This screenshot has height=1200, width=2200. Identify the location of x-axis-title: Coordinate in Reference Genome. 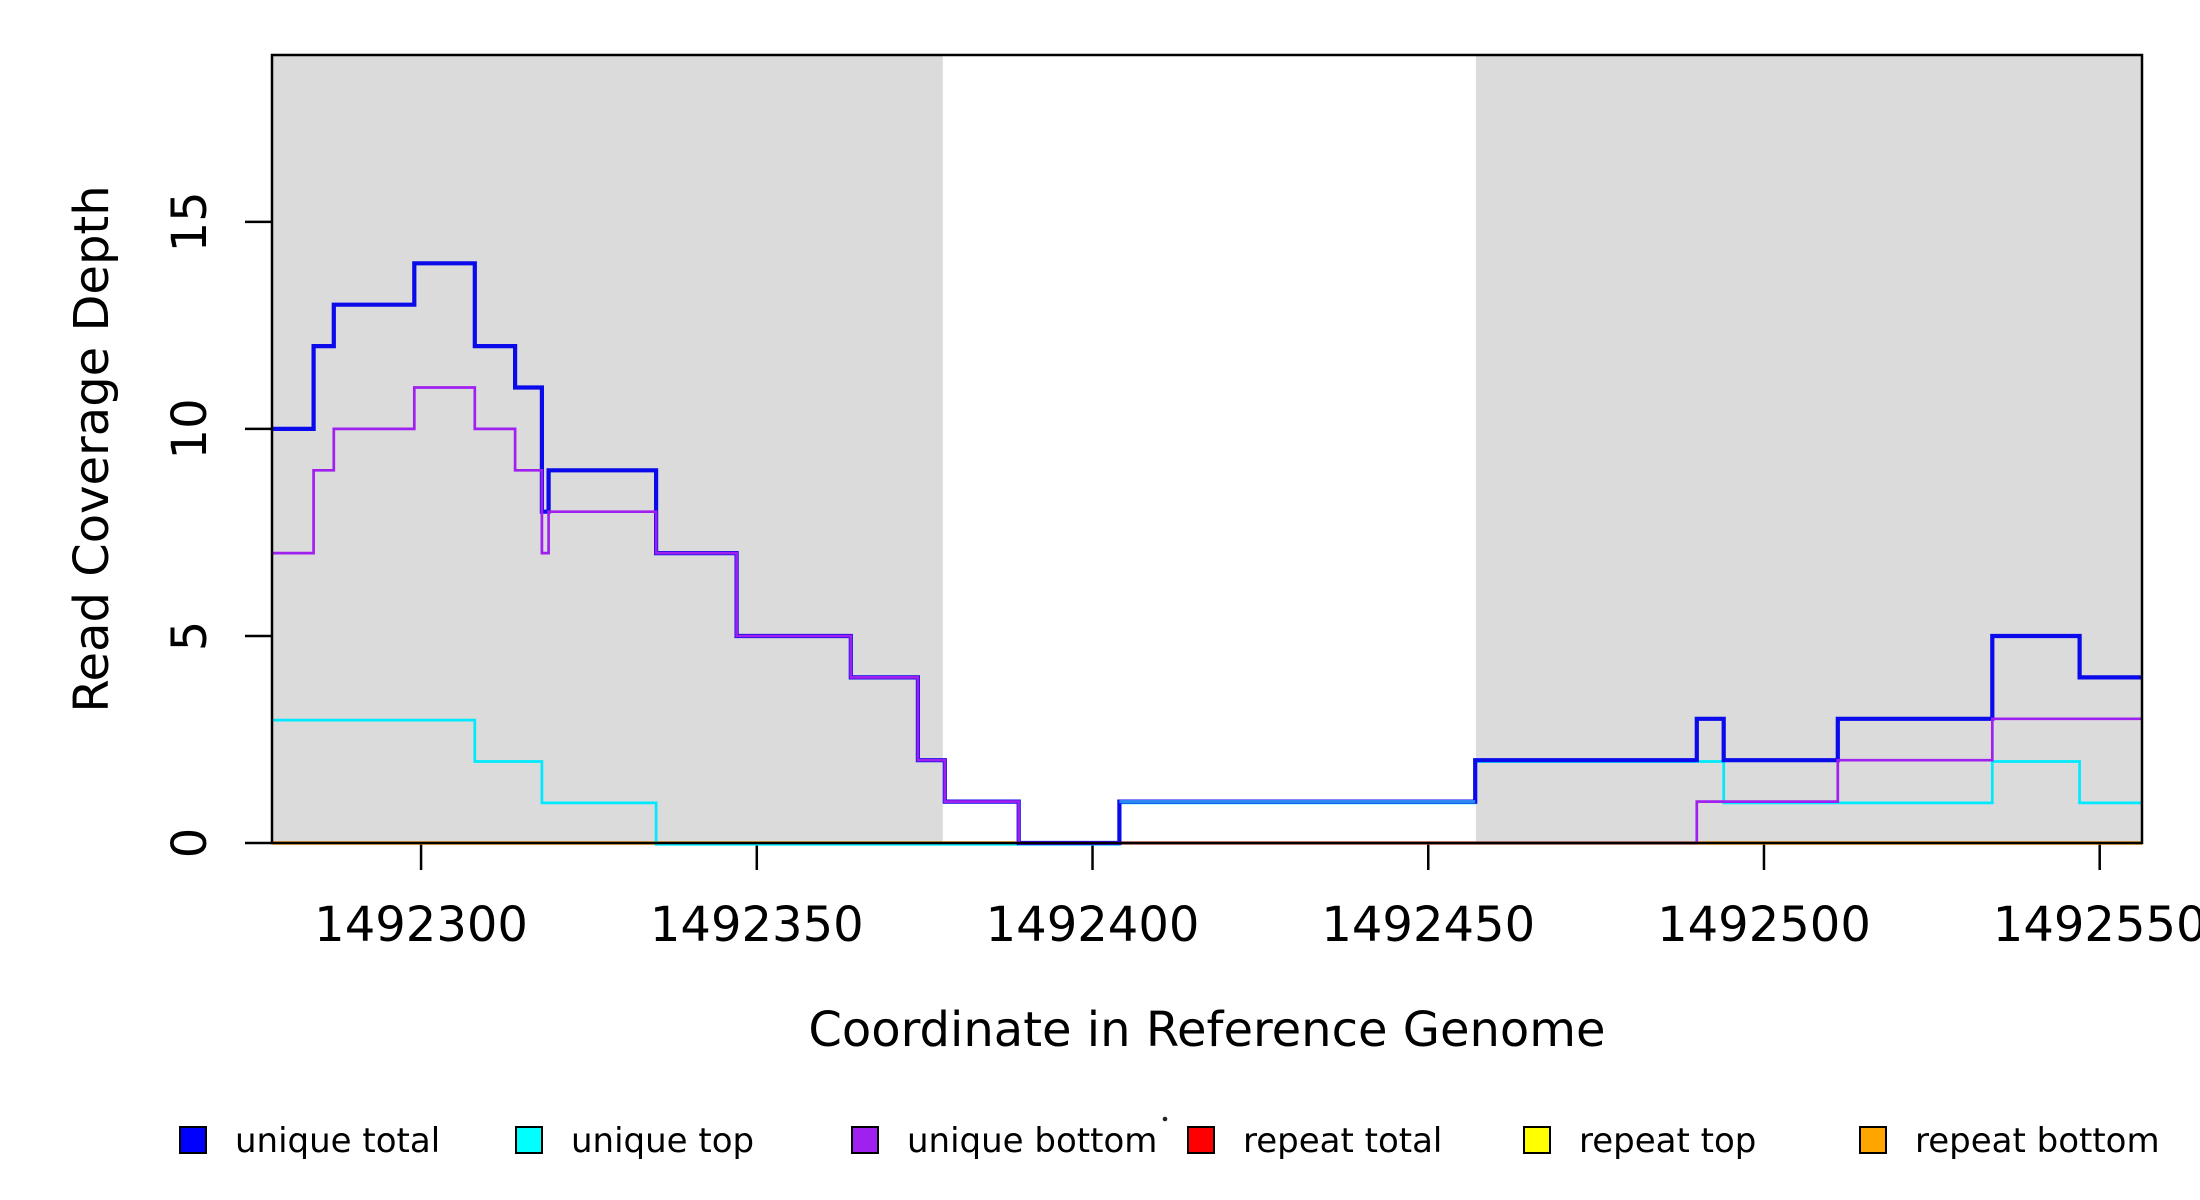
(1206, 1030).